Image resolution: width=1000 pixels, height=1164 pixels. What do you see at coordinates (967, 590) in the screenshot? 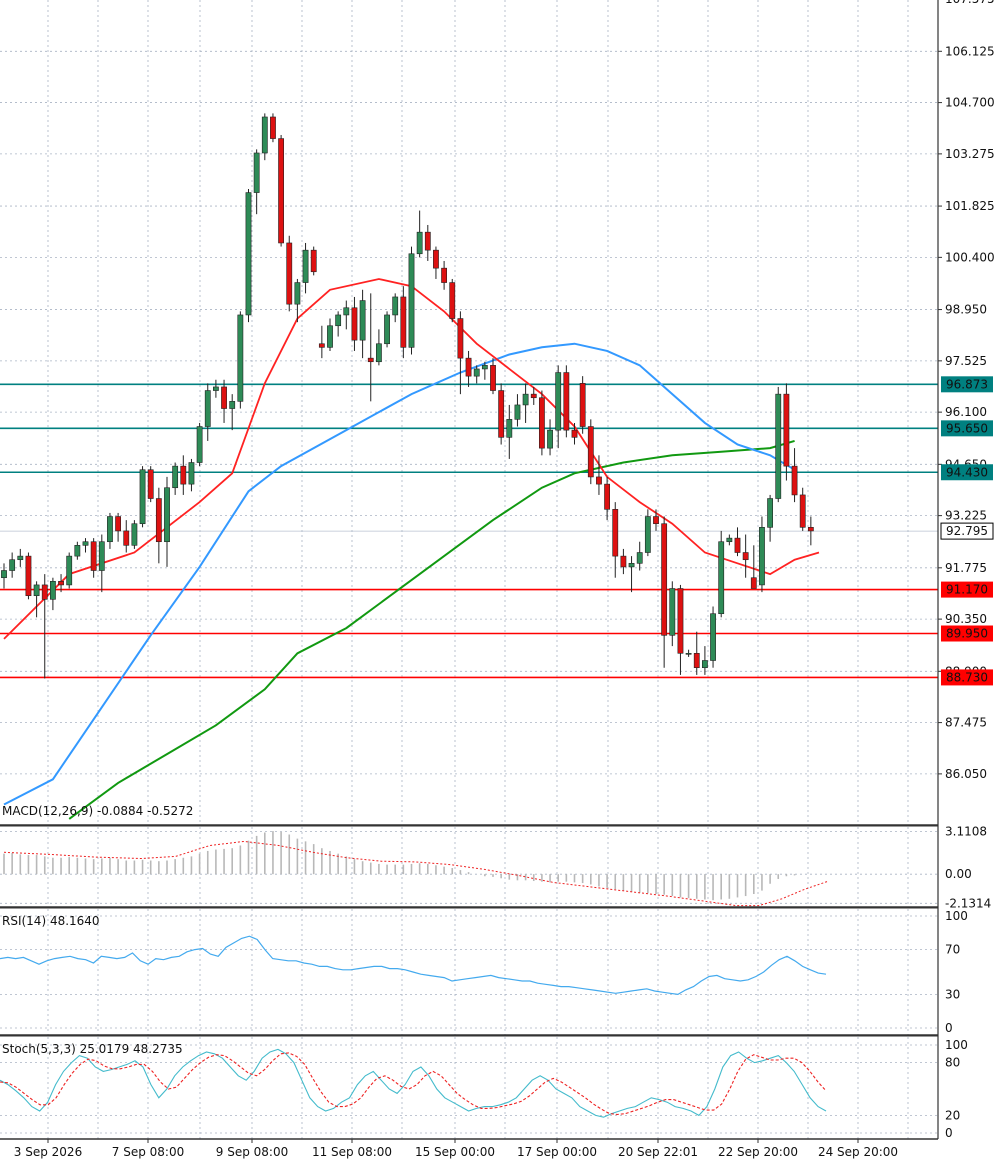
I see `level-tag-label: 91.170` at bounding box center [967, 590].